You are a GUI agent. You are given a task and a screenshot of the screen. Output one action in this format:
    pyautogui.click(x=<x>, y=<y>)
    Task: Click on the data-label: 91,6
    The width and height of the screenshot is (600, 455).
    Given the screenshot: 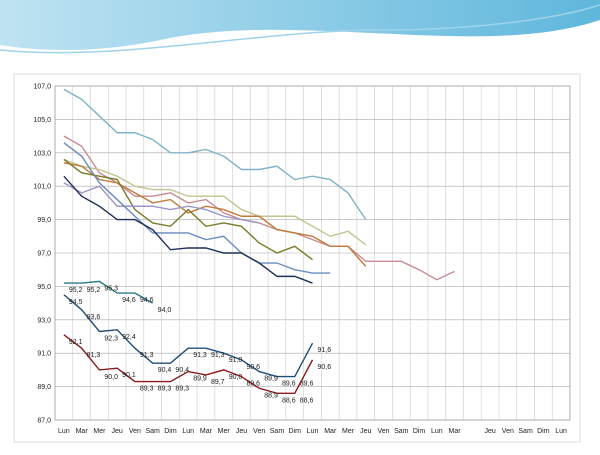 What is the action you would take?
    pyautogui.click(x=325, y=350)
    